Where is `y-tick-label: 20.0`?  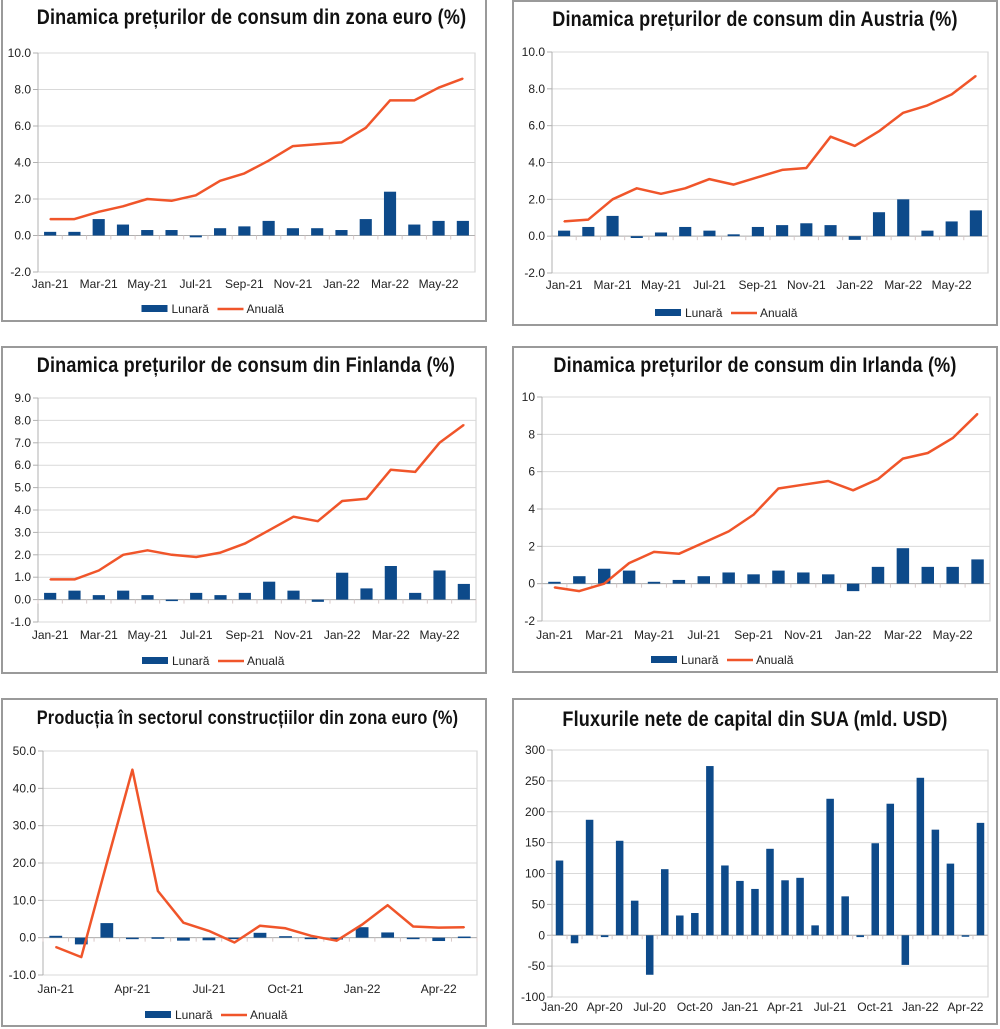
y-tick-label: 20.0 is located at coordinates (25, 863).